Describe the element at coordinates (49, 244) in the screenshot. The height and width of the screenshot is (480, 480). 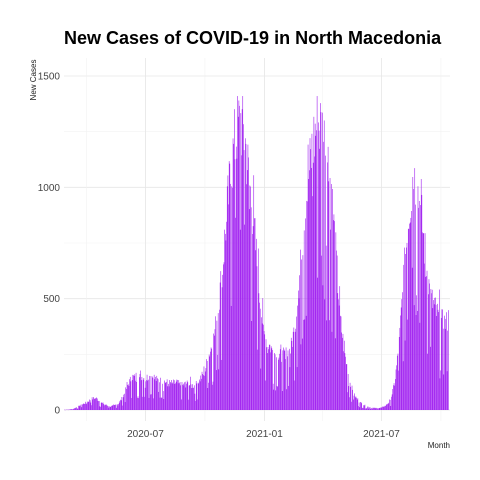
I see `y-axis: 0 500 1000 1500` at that location.